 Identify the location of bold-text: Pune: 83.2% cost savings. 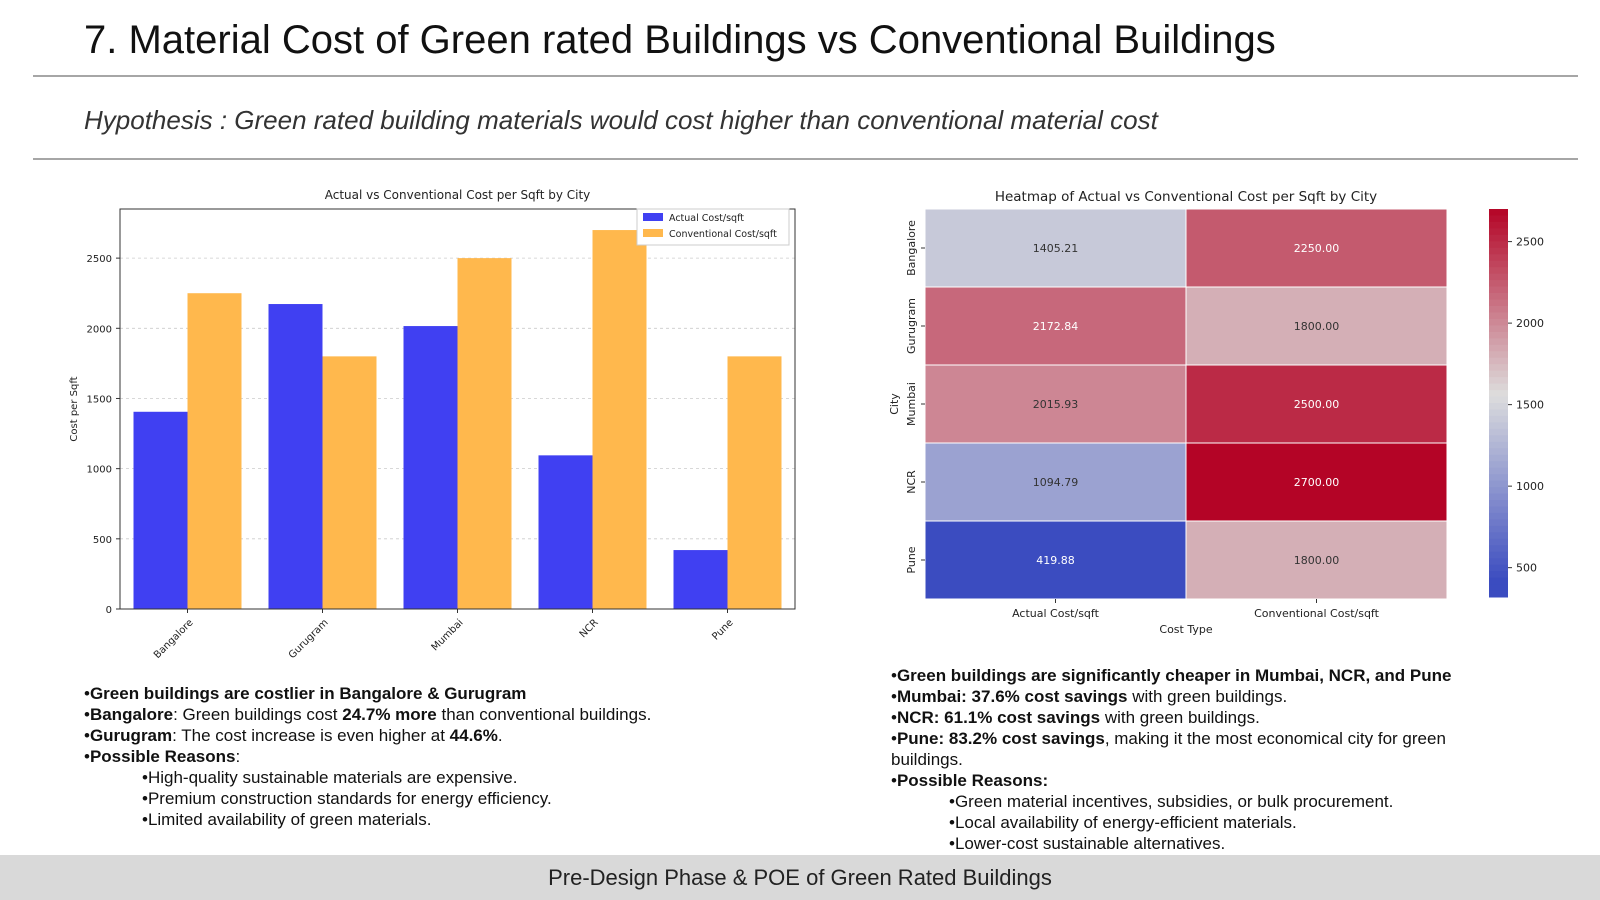
(1000, 738).